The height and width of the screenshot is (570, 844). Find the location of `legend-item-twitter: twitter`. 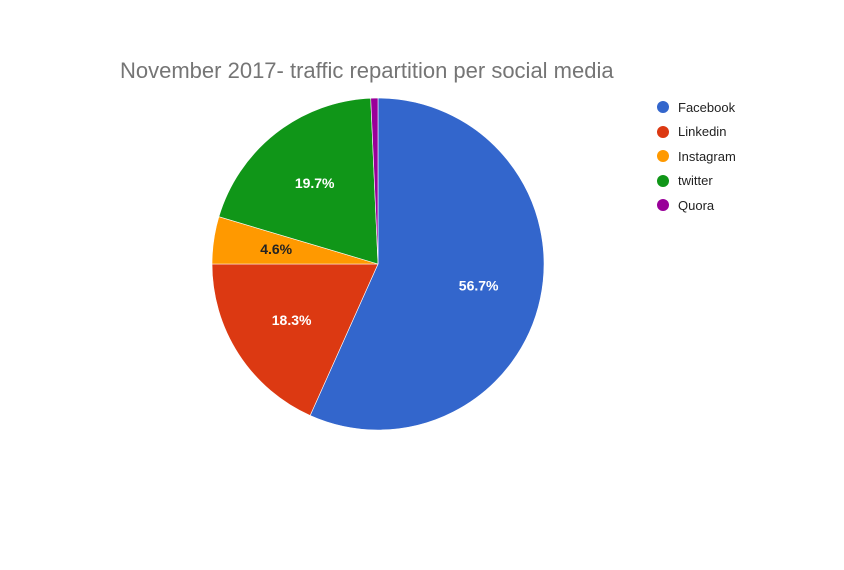

legend-item-twitter: twitter is located at coordinates (696, 181).